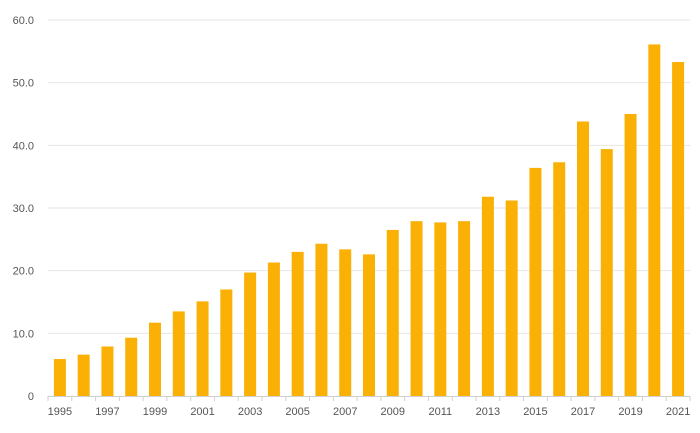 The width and height of the screenshot is (700, 433). I want to click on x-tick-label: 2005, so click(297, 412).